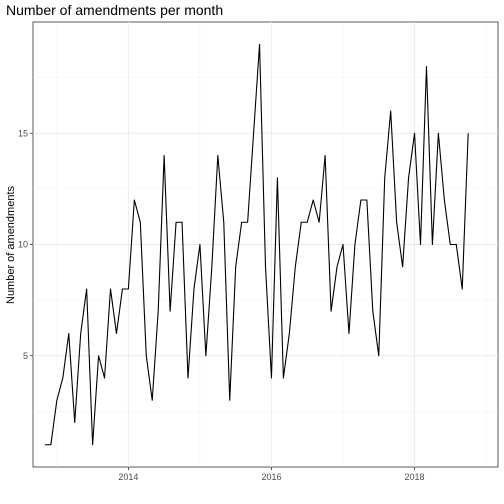 This screenshot has height=504, width=504. I want to click on y-tick-label: 15, so click(23, 133).